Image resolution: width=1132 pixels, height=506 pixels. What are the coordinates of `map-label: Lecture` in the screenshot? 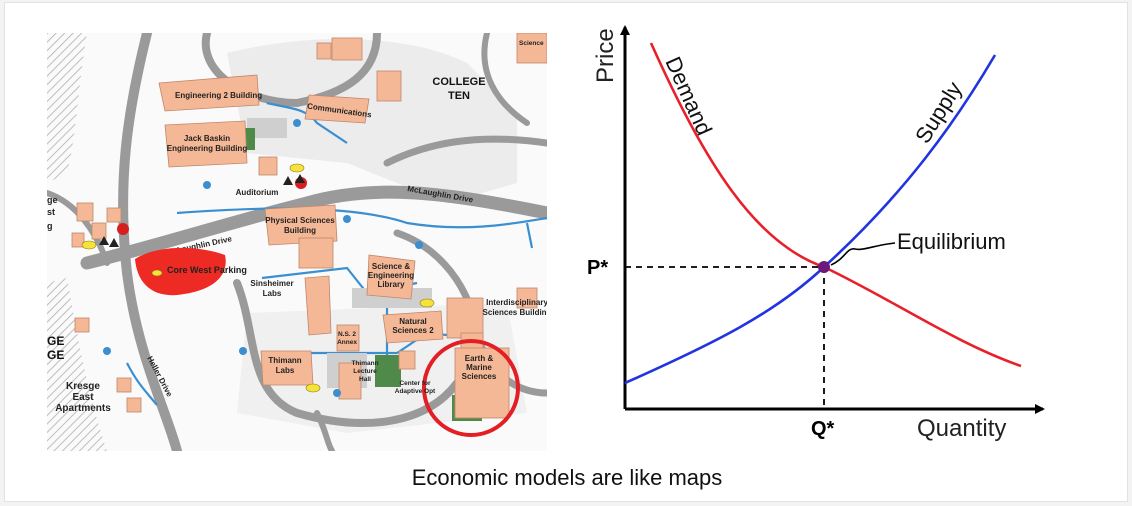 It's located at (365, 371).